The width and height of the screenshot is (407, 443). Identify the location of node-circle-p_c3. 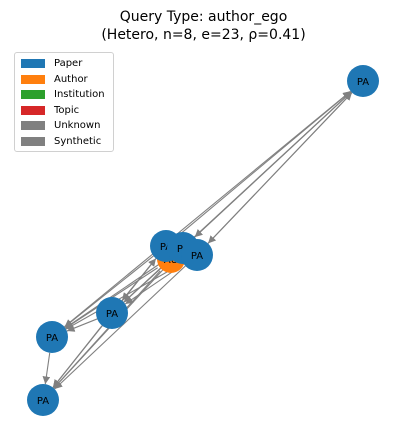
(197, 255).